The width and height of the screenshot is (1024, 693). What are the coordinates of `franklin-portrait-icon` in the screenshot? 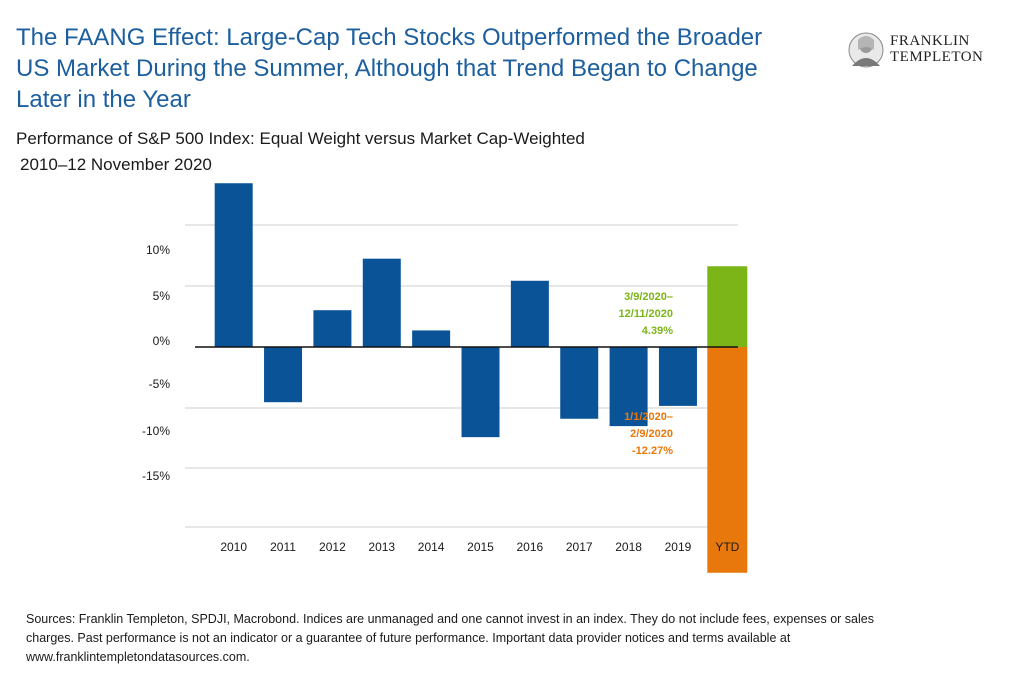 It's located at (866, 50).